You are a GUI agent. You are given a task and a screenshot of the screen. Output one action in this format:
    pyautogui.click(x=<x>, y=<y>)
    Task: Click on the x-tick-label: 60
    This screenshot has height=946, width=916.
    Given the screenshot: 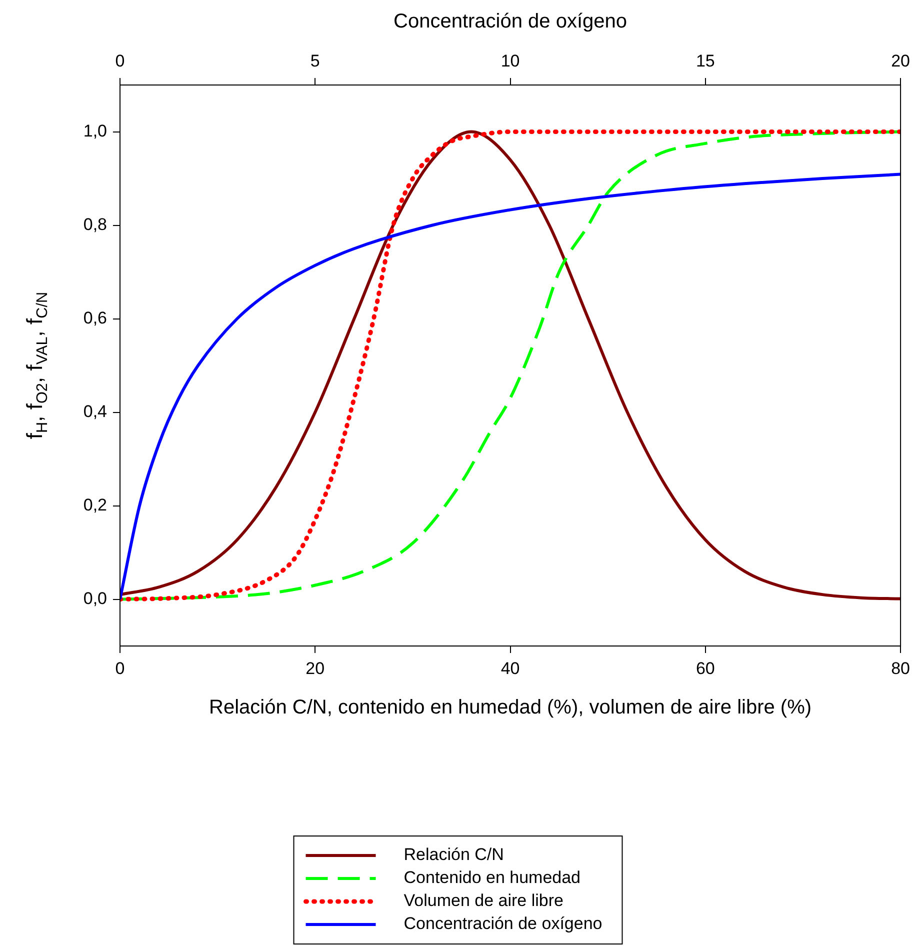 What is the action you would take?
    pyautogui.click(x=705, y=668)
    